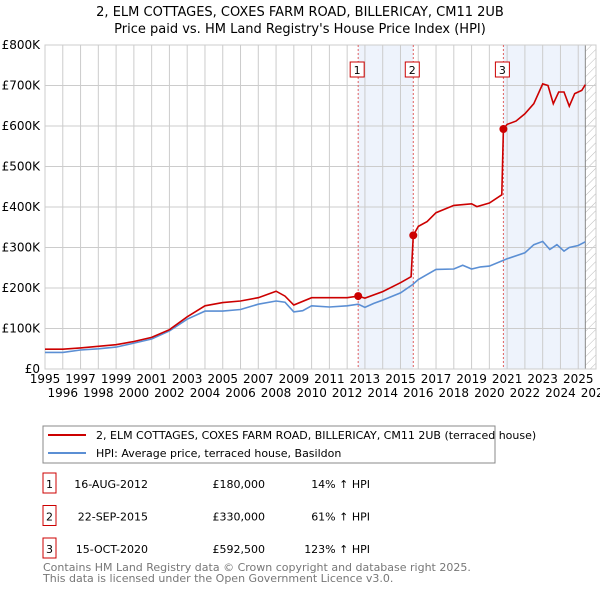  I want to click on x-tick-label: 1998, so click(98, 393).